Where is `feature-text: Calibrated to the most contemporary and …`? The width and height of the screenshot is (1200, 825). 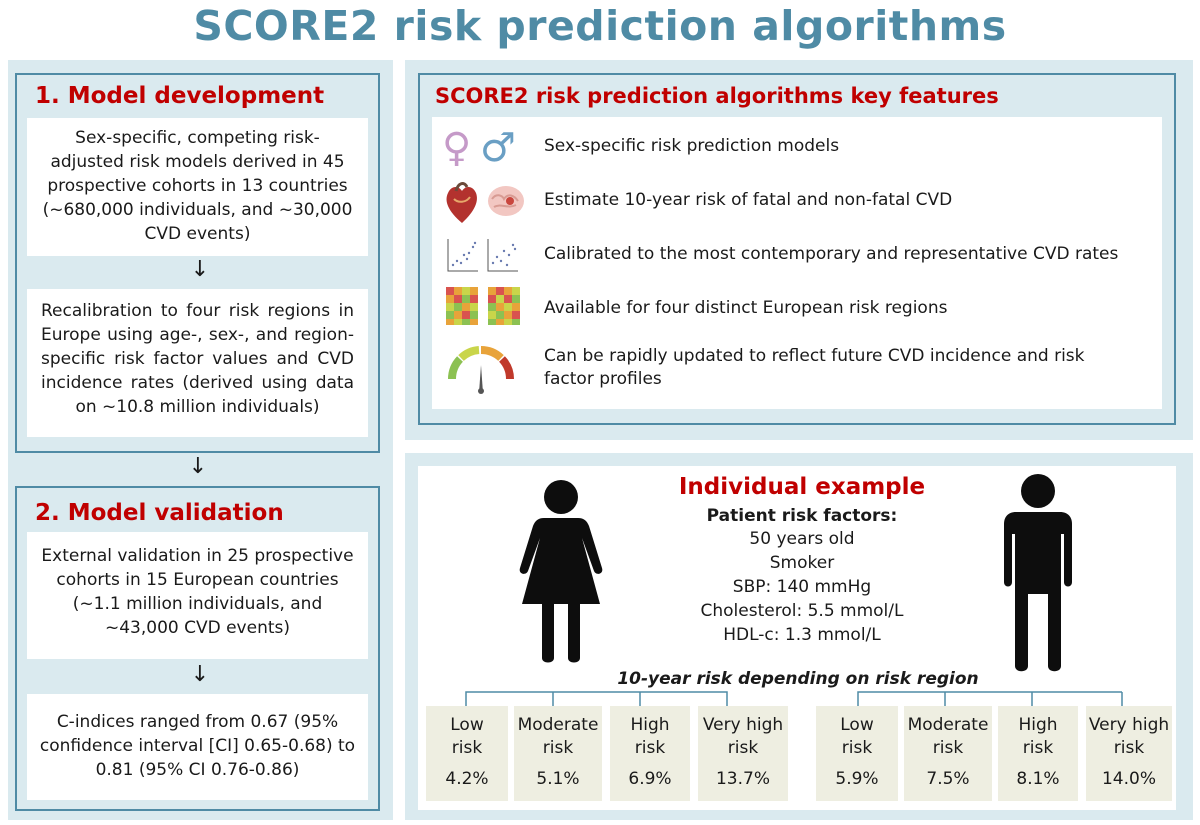
feature-text: Calibrated to the most contemporary and … is located at coordinates (831, 254).